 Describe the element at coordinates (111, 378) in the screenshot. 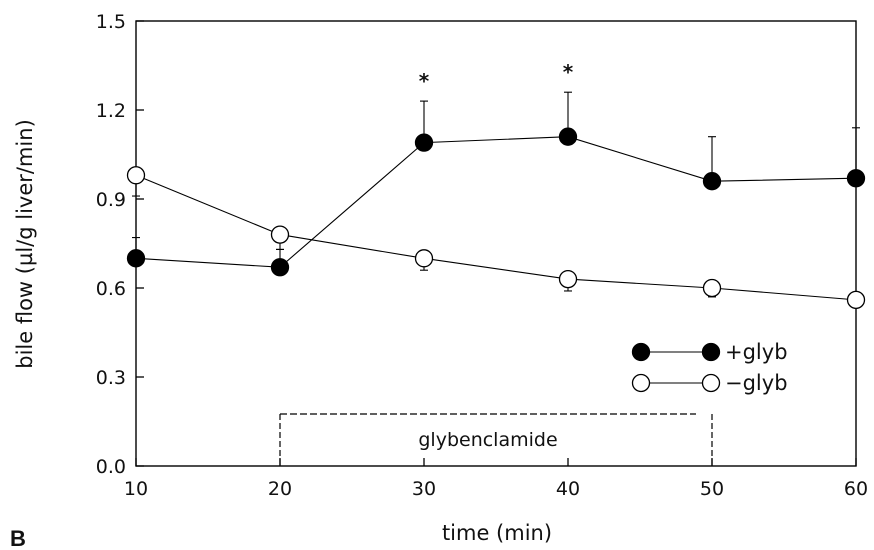

I see `y-tick-label: 0.3` at that location.